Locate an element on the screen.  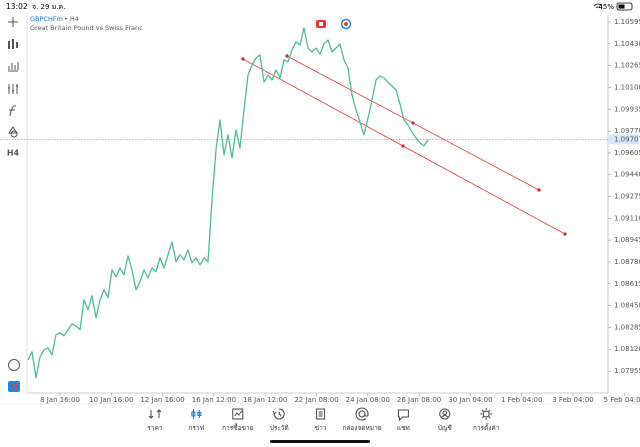
y-tick-label: 1.08120 is located at coordinates (627, 349).